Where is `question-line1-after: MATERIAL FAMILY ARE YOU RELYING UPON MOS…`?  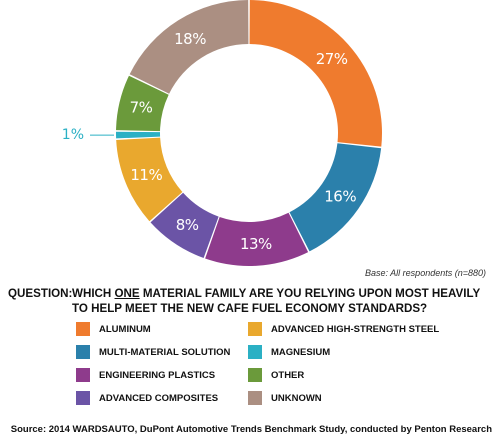
question-line1-after: MATERIAL FAMILY ARE YOU RELYING UPON MOS… is located at coordinates (310, 293).